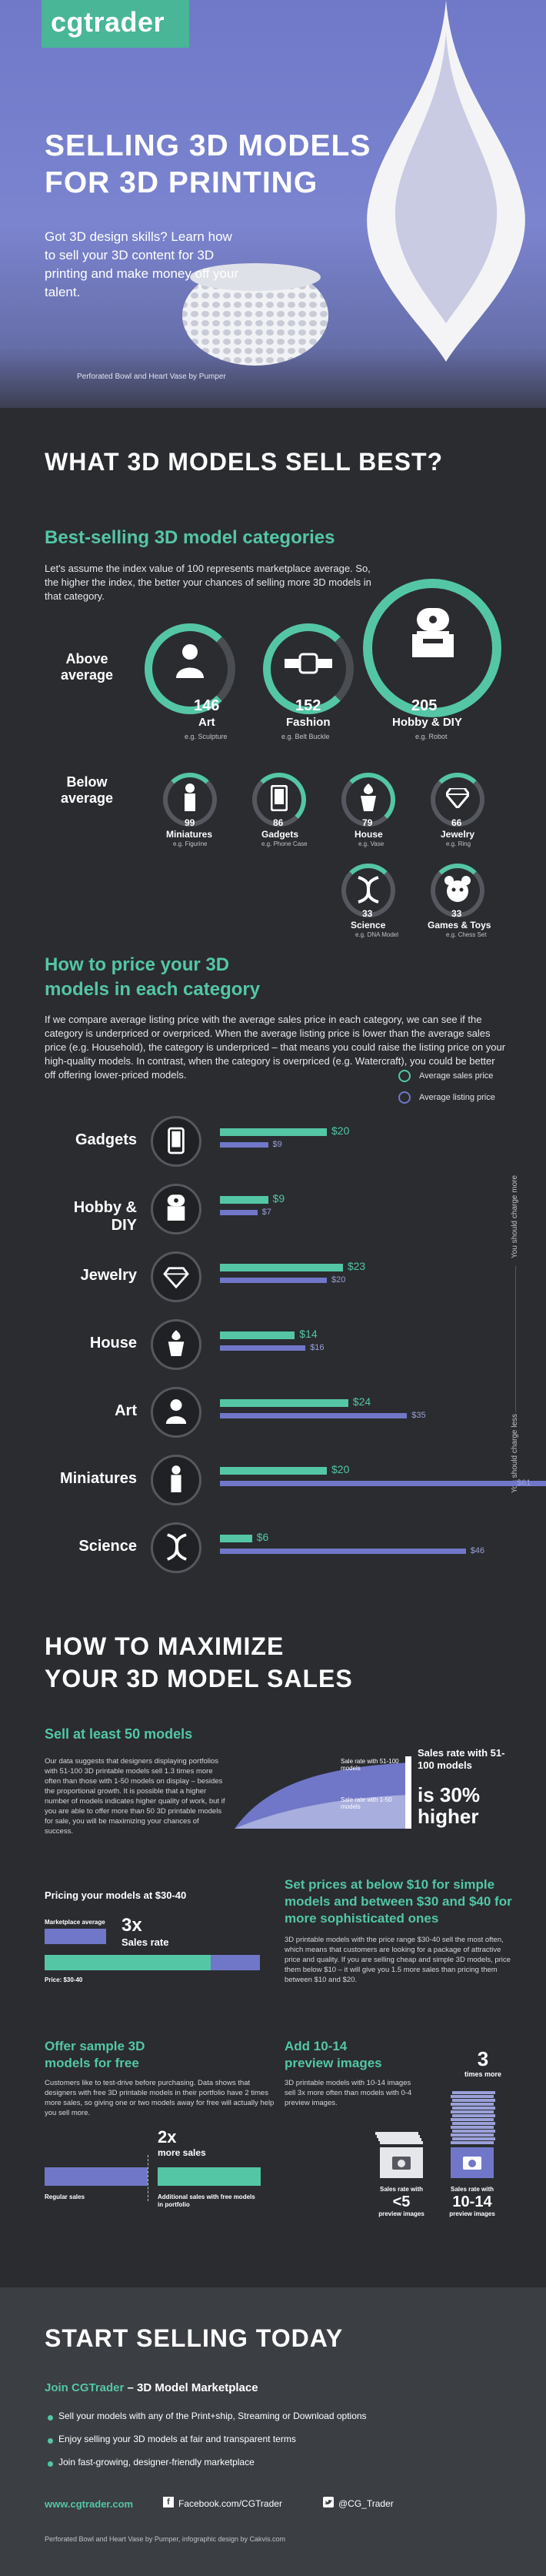  What do you see at coordinates (308, 1334) in the screenshot?
I see `sales-price-label: $14` at bounding box center [308, 1334].